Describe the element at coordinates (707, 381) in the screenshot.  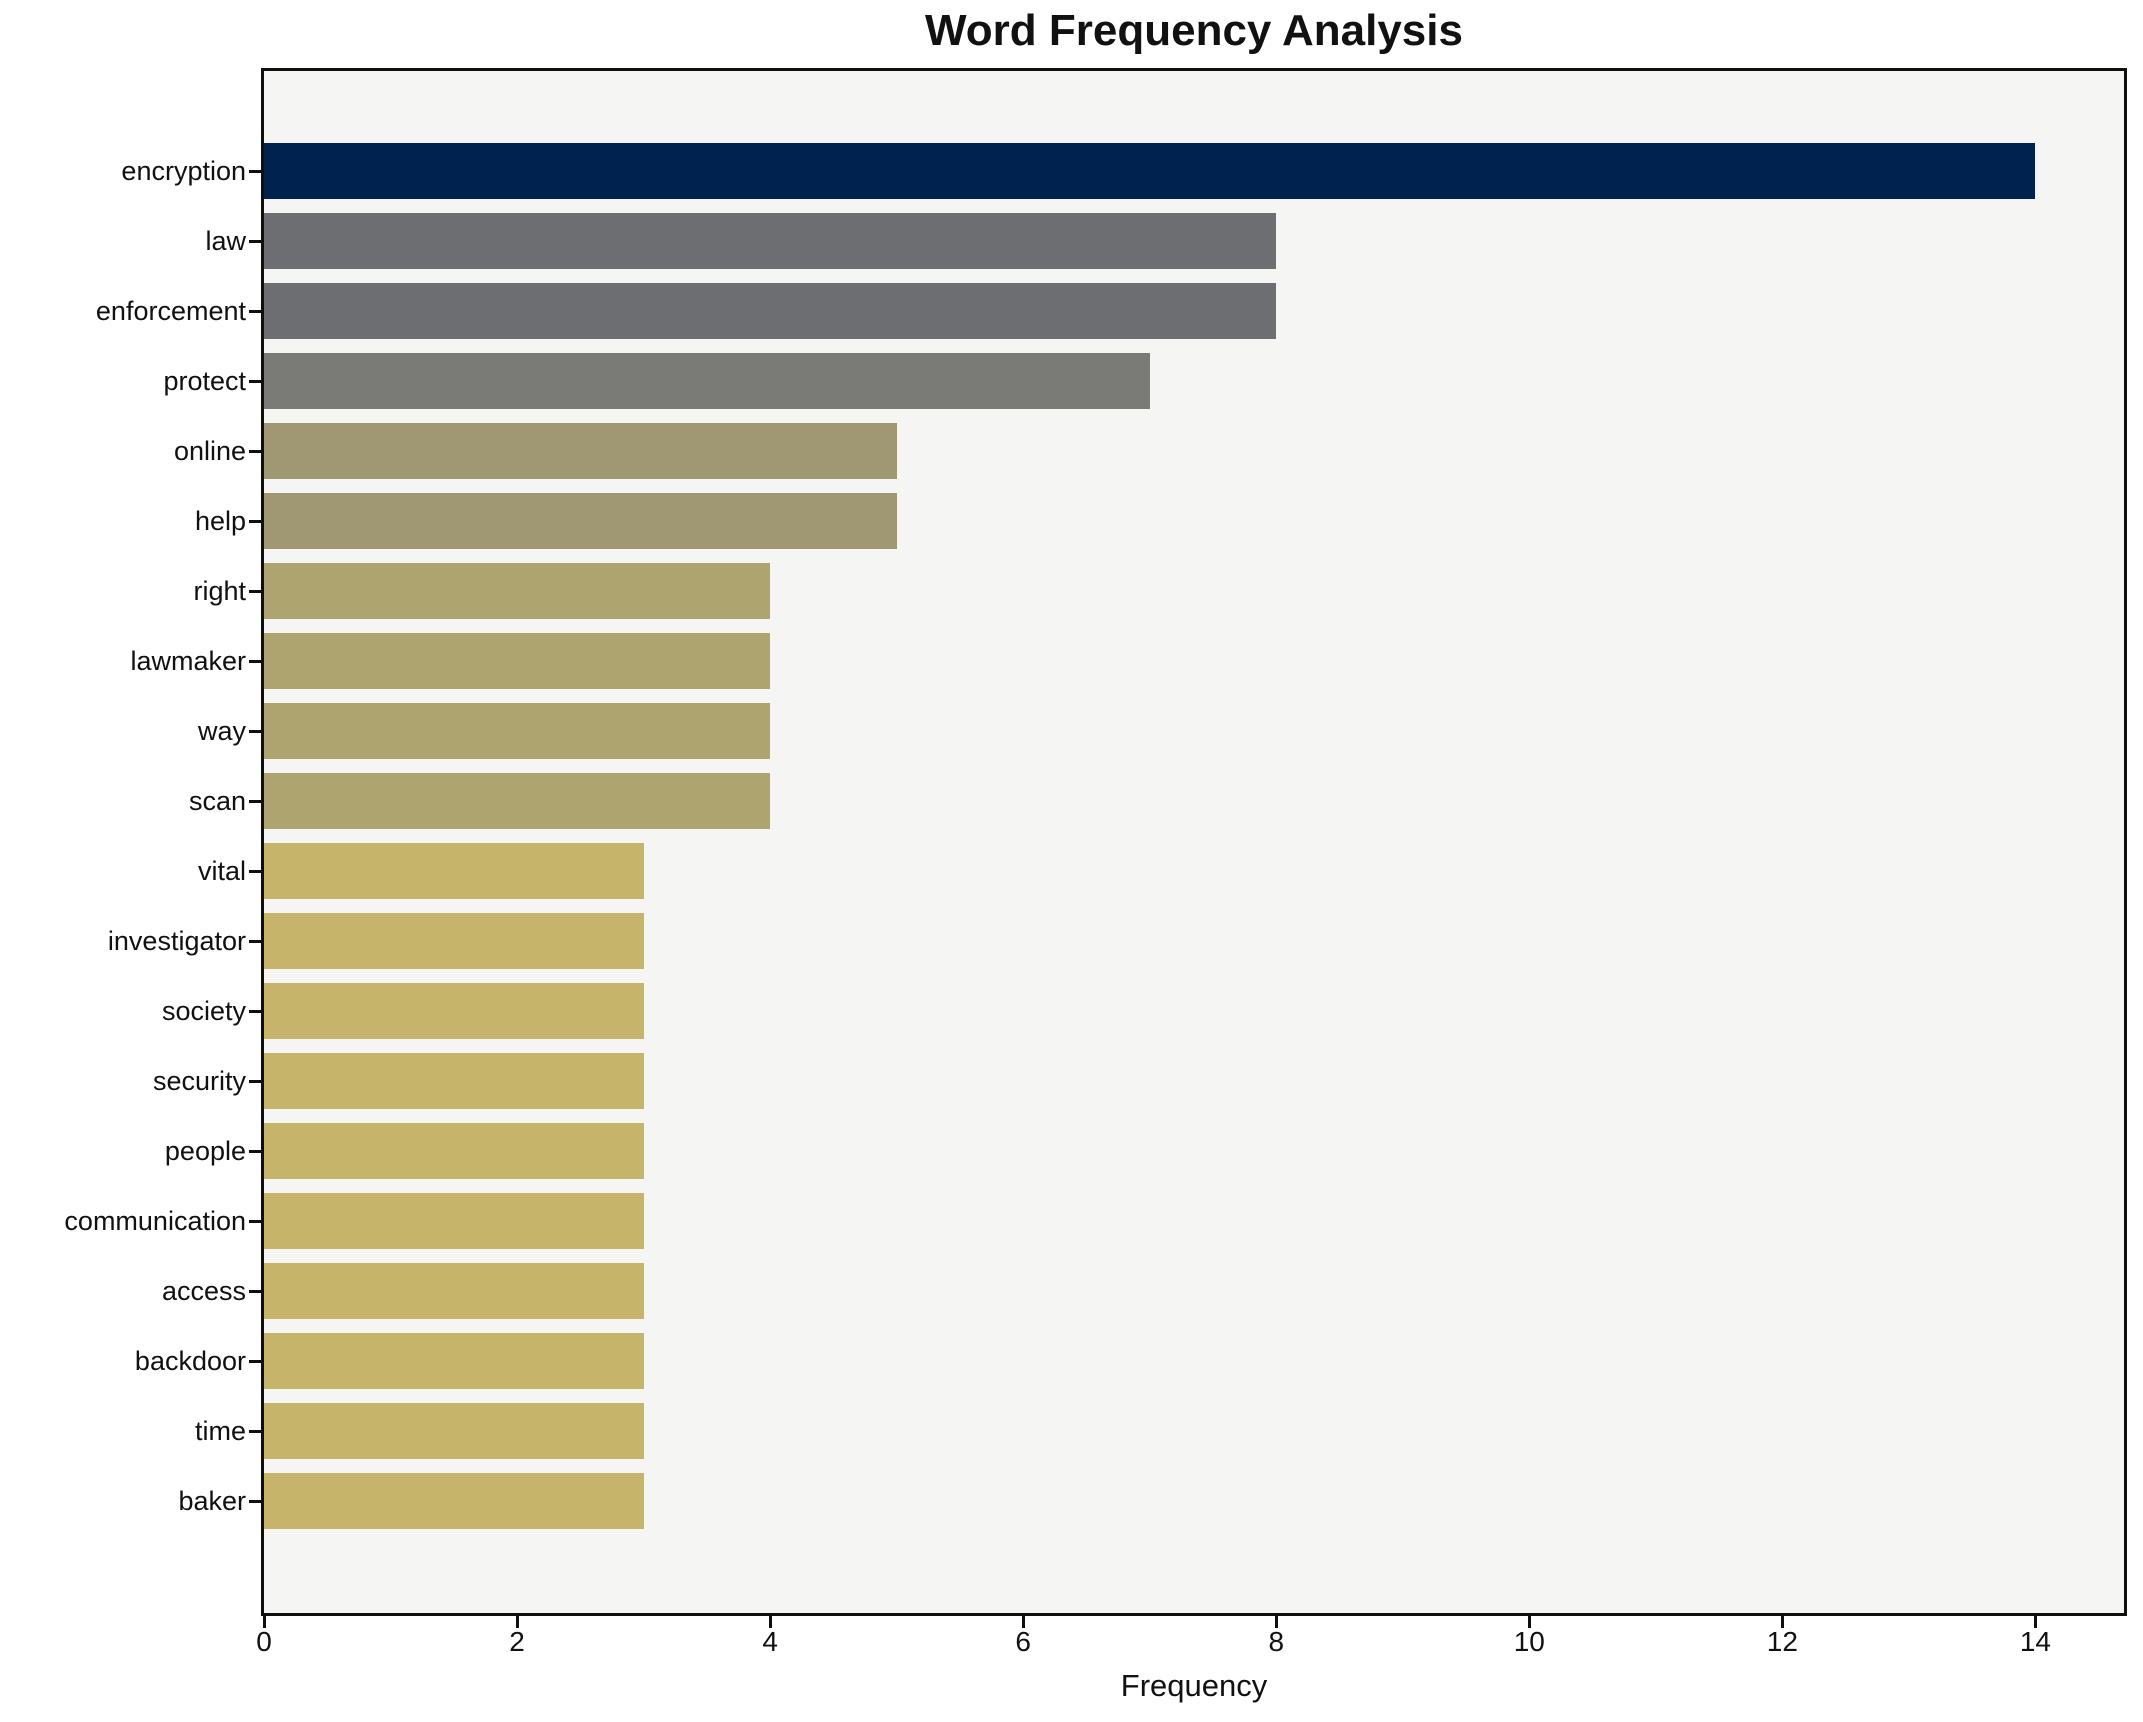
I see `bar-protect` at that location.